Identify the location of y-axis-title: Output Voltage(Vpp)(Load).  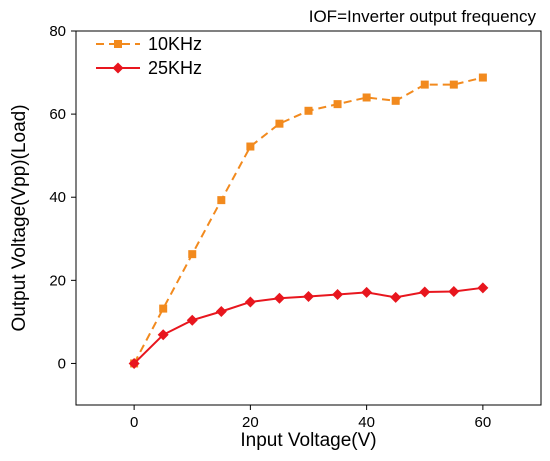
(19, 217).